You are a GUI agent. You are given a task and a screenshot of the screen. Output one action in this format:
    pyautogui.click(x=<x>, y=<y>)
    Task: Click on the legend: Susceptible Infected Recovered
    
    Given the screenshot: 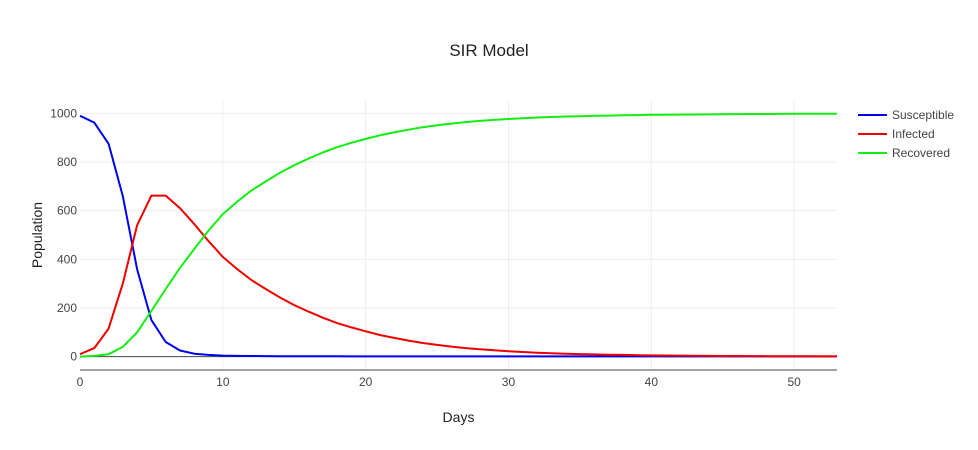 What is the action you would take?
    pyautogui.click(x=906, y=134)
    